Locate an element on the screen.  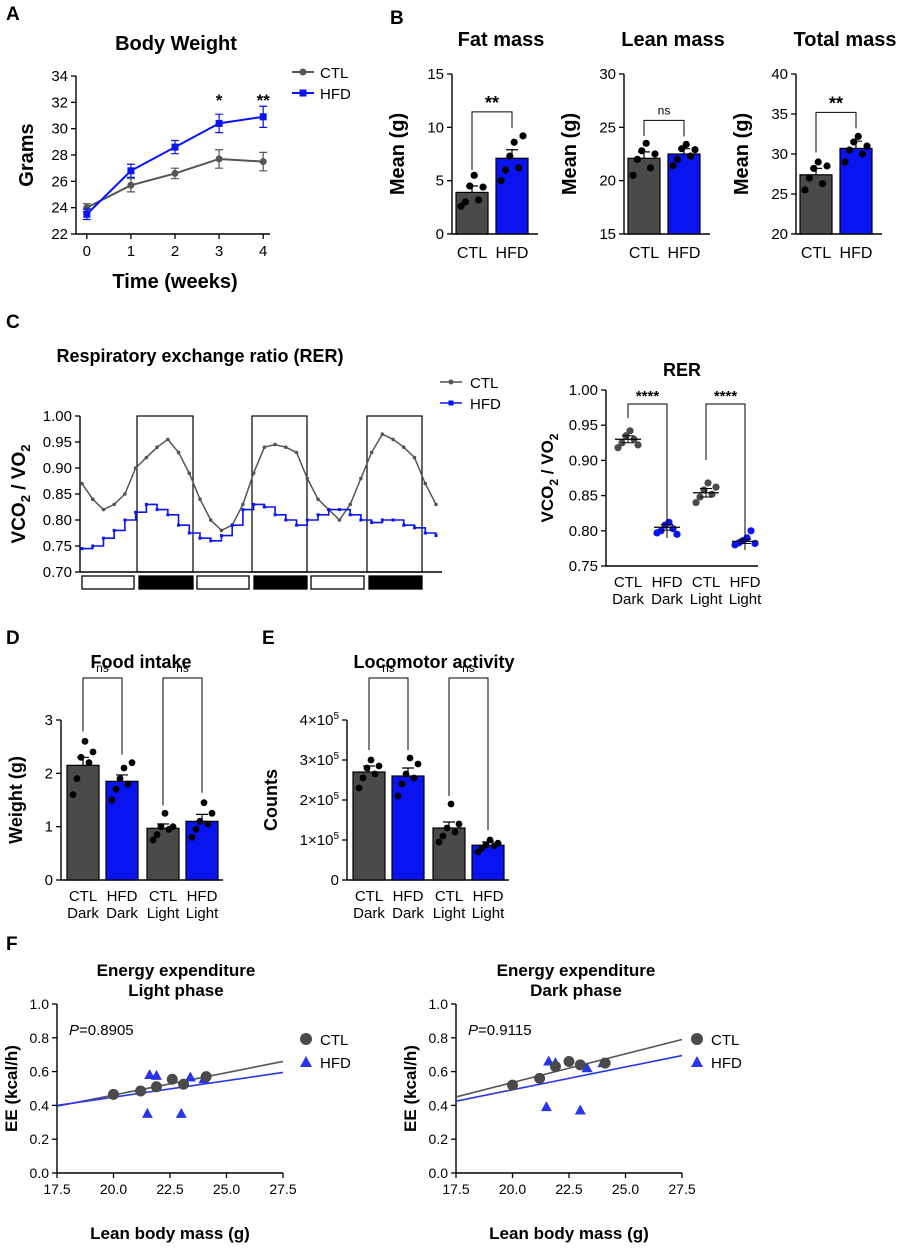
y-tick-label: 0.4 is located at coordinates (439, 1105).